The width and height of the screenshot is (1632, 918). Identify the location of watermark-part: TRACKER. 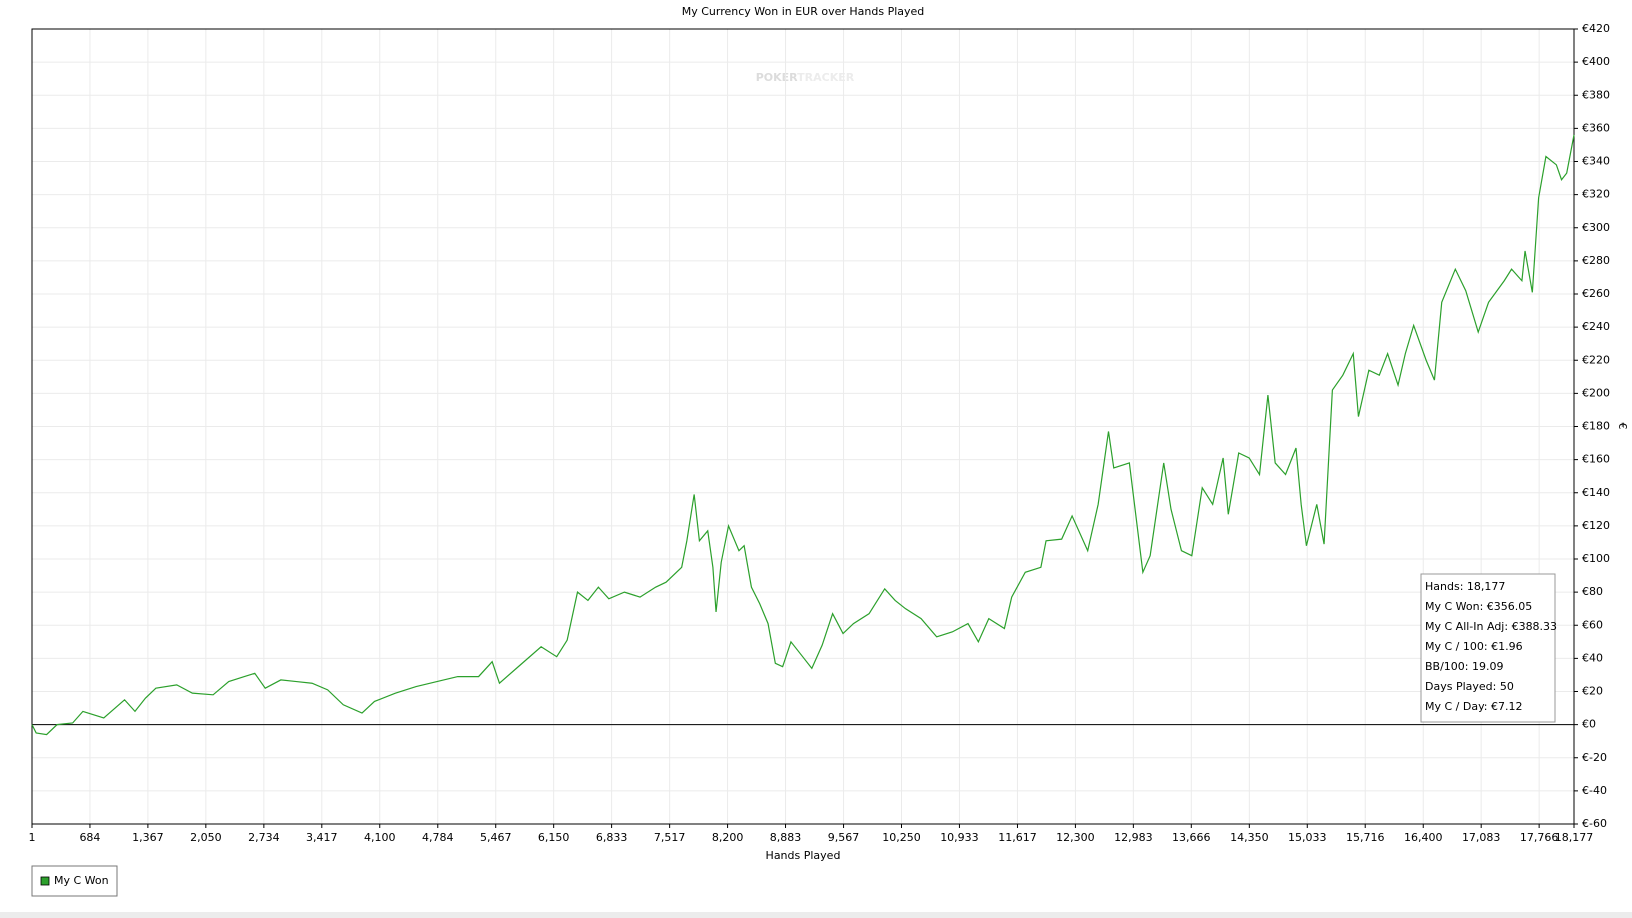
(826, 77).